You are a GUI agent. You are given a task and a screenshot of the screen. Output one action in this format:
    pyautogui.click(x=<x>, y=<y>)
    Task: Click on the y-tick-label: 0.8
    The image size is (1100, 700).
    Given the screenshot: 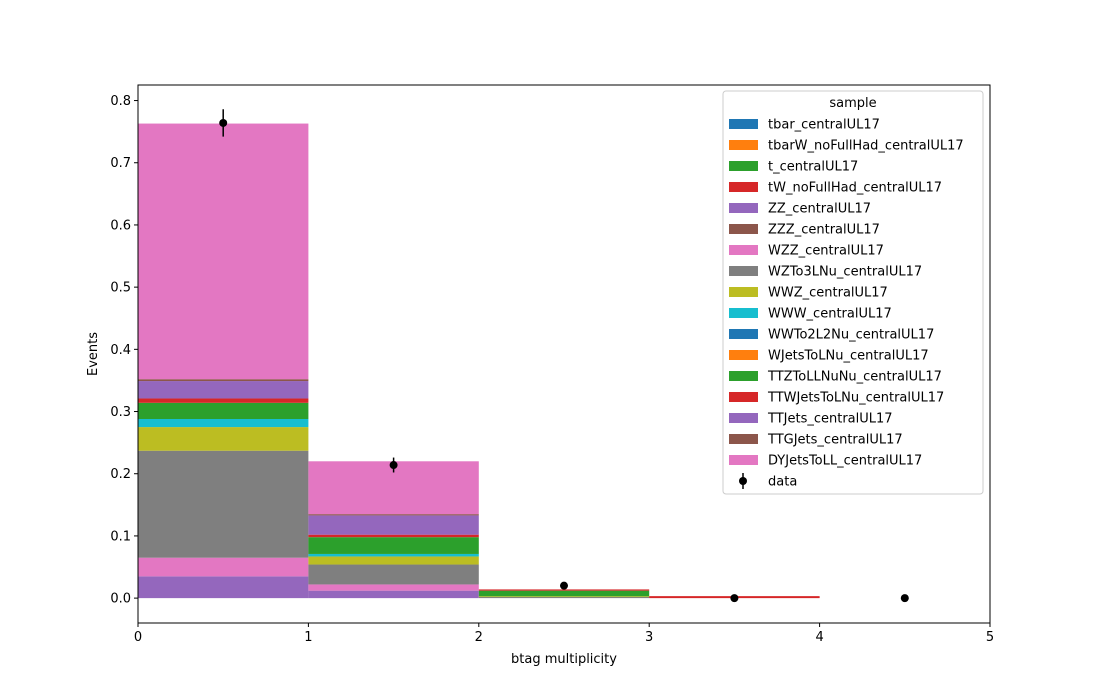 What is the action you would take?
    pyautogui.click(x=120, y=101)
    